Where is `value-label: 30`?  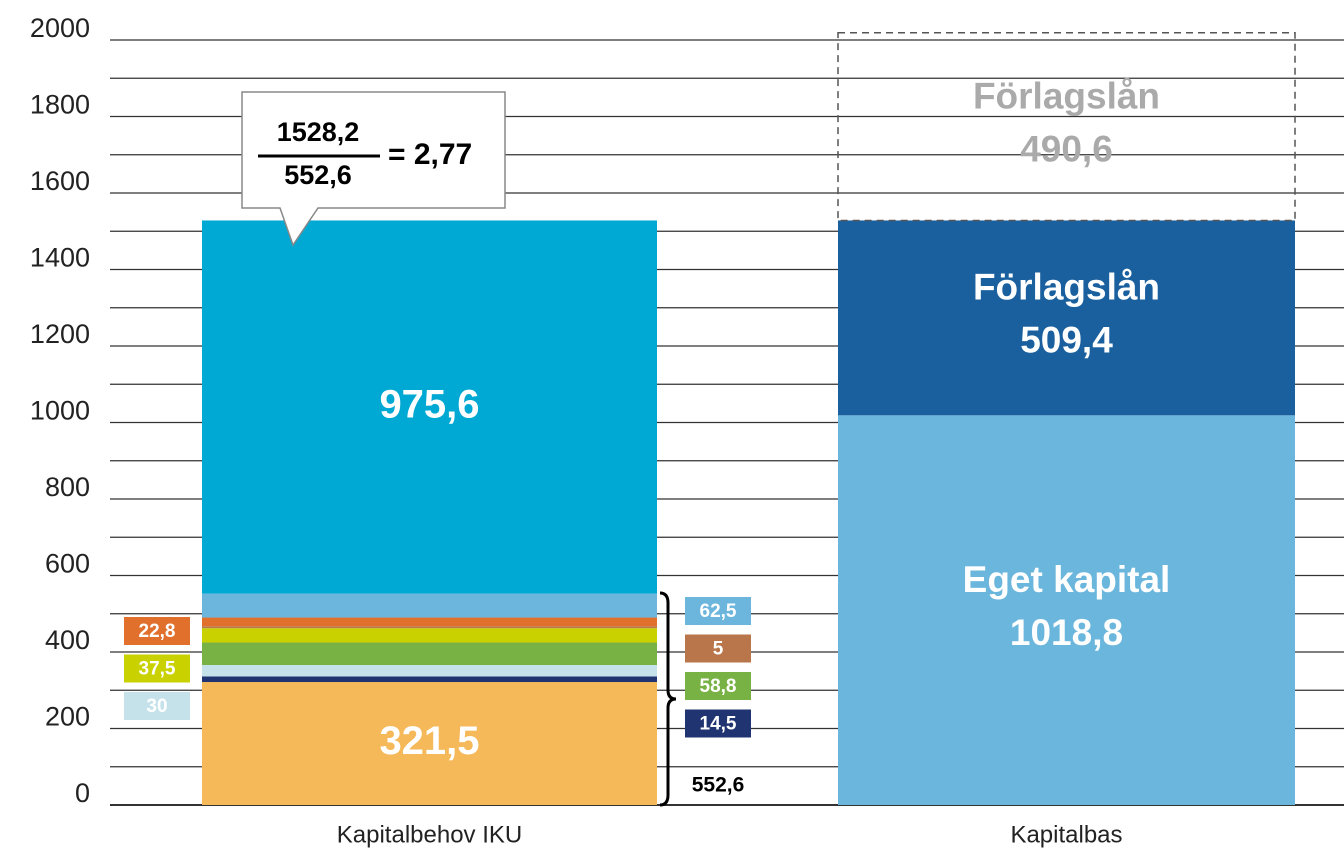 value-label: 30 is located at coordinates (156, 706).